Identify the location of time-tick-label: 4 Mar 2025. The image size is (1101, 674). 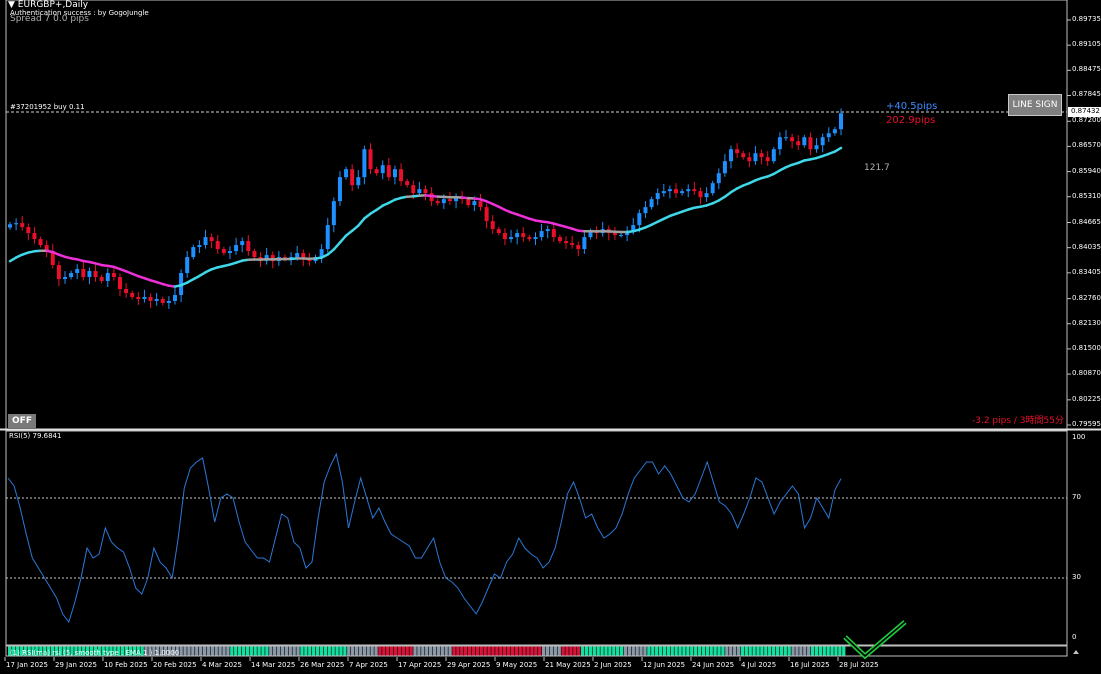
(222, 665).